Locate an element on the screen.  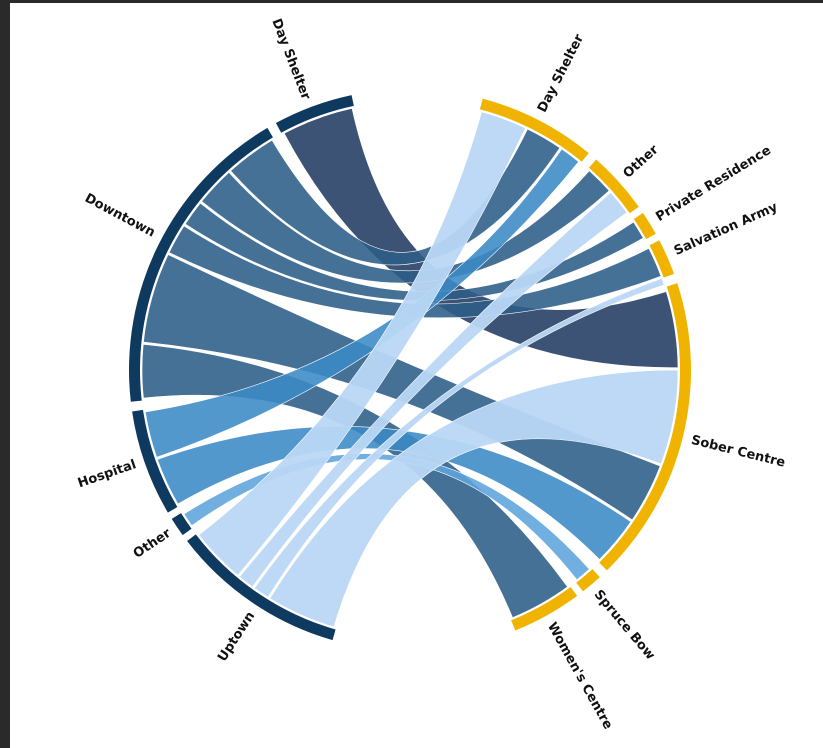
label-o-hospital: Hospital is located at coordinates (107, 474).